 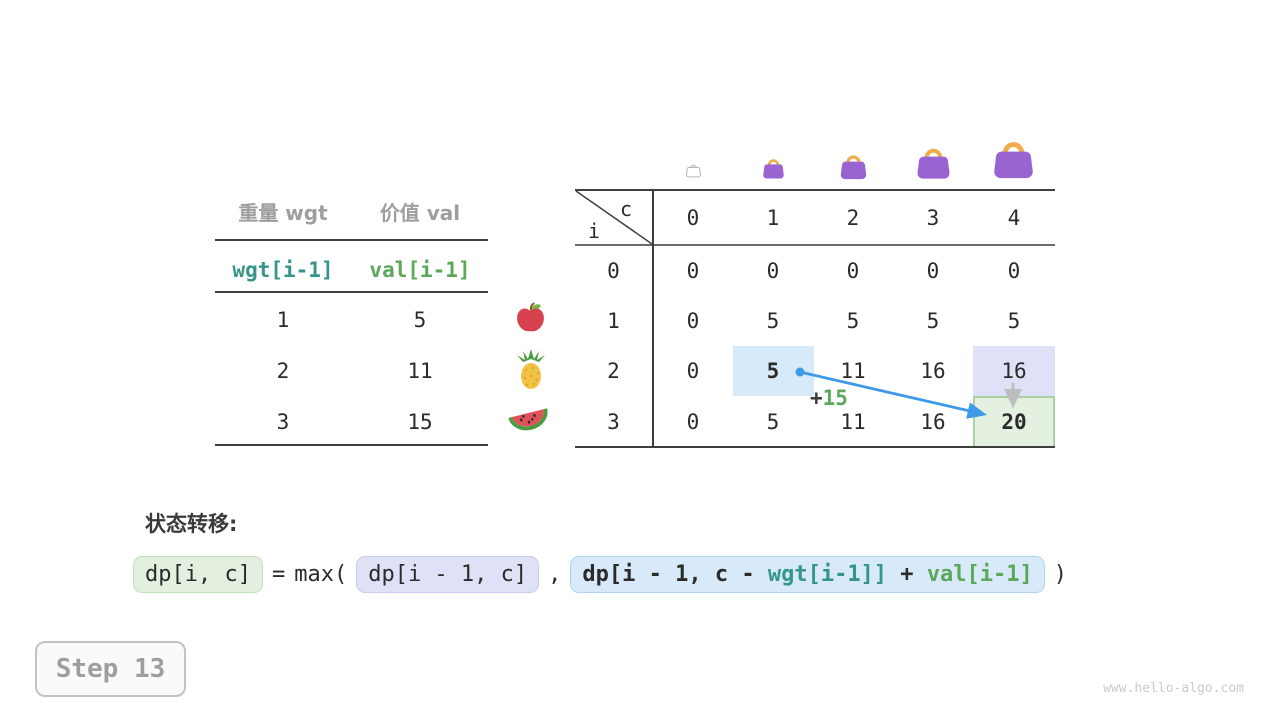 I want to click on items-table-rule-bottom, so click(x=351, y=445).